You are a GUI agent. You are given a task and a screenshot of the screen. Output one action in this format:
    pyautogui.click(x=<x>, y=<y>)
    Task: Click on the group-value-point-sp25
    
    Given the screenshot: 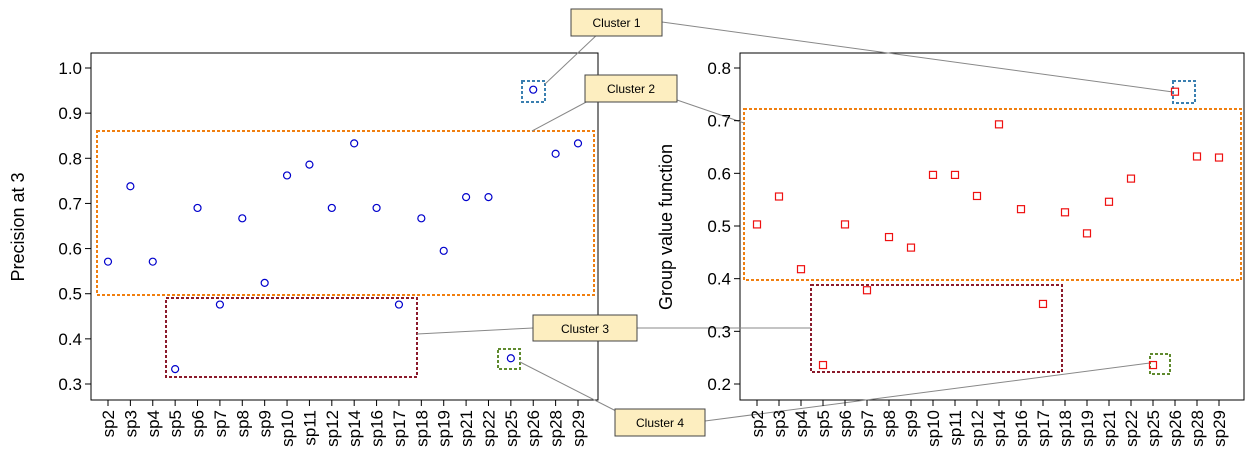 What is the action you would take?
    pyautogui.click(x=1153, y=365)
    